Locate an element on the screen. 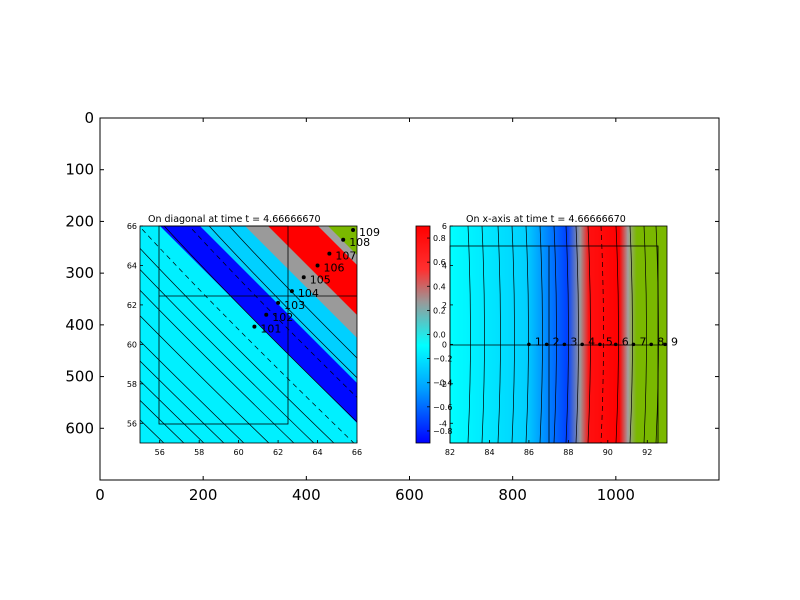 The height and width of the screenshot is (600, 800). right-x-tick-label: 84 is located at coordinates (489, 452).